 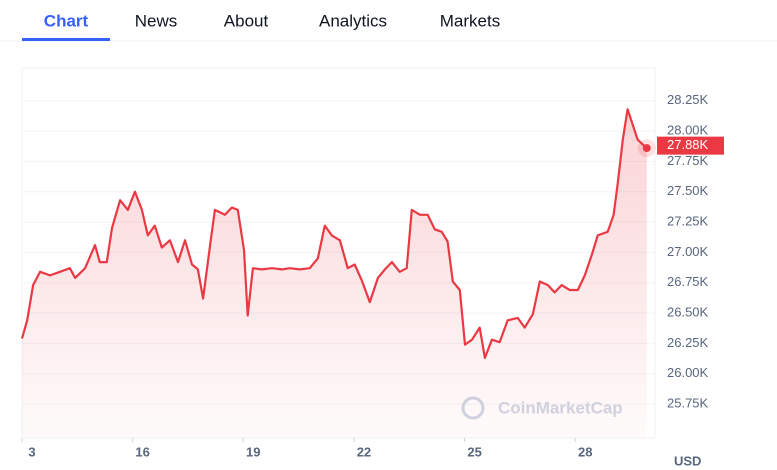 What do you see at coordinates (66, 20) in the screenshot?
I see `tab: Chart` at bounding box center [66, 20].